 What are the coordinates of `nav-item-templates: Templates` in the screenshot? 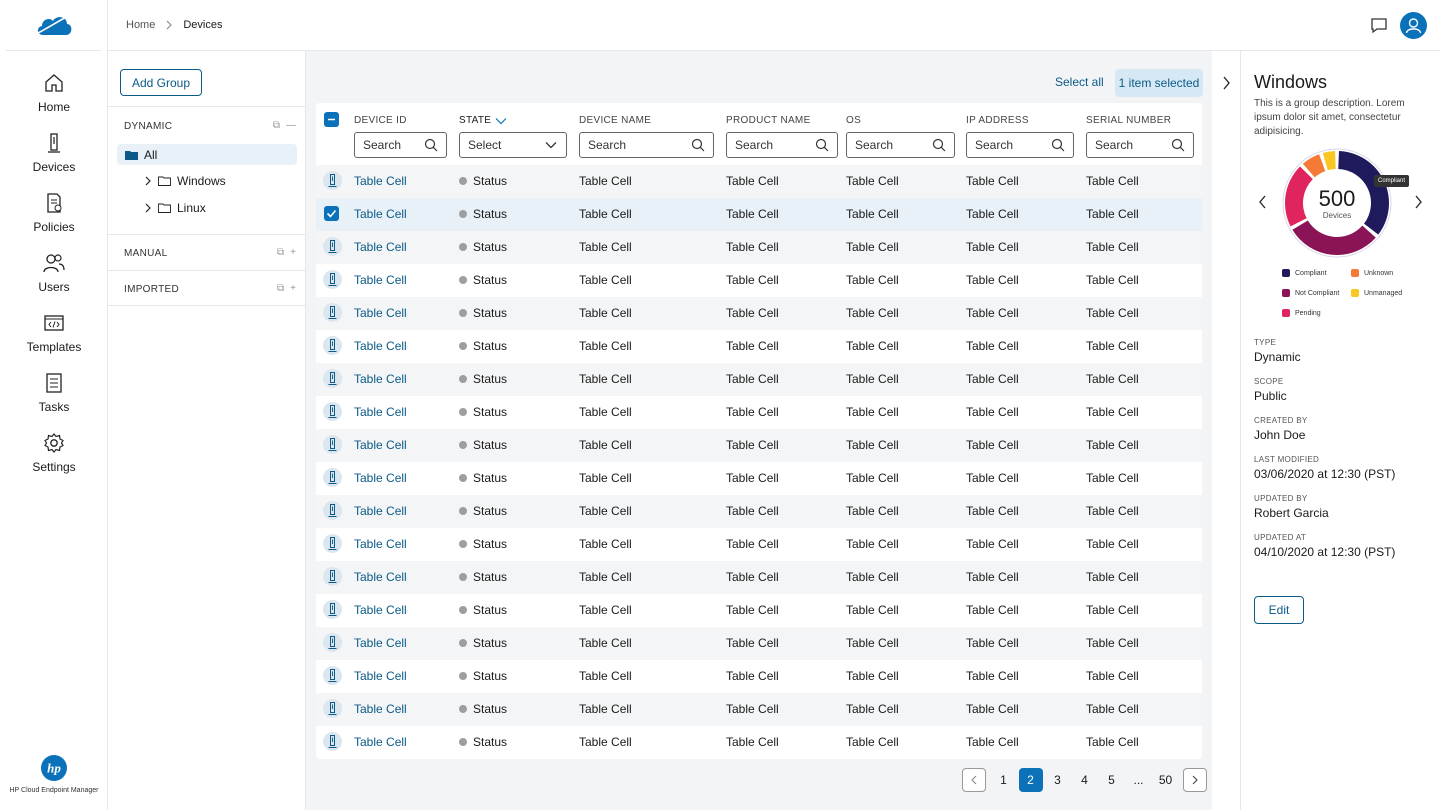 It's located at (54, 342).